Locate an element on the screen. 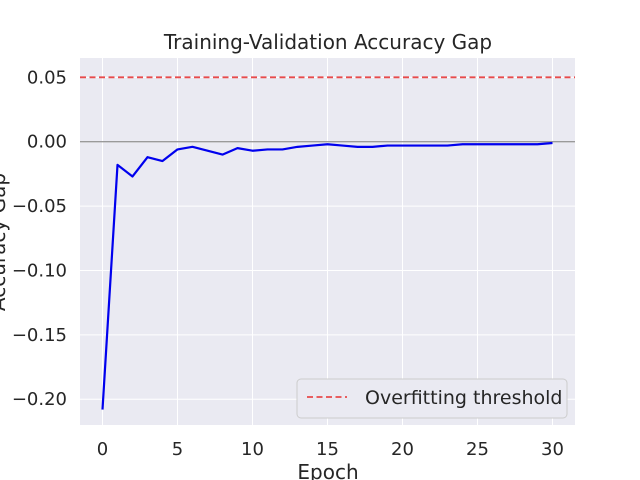 The image size is (640, 480). legend-label-overfitting-threshold: Overfitting threshold is located at coordinates (463, 398).